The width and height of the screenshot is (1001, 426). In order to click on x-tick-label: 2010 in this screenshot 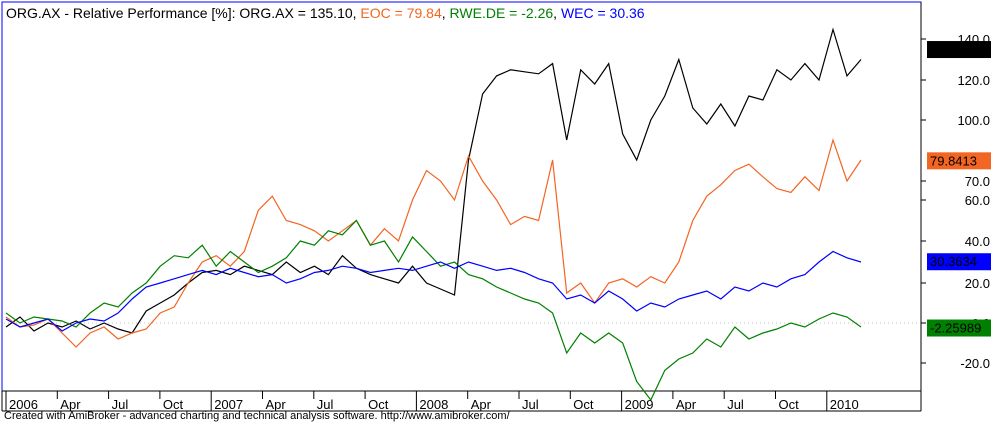, I will do `click(844, 404)`.